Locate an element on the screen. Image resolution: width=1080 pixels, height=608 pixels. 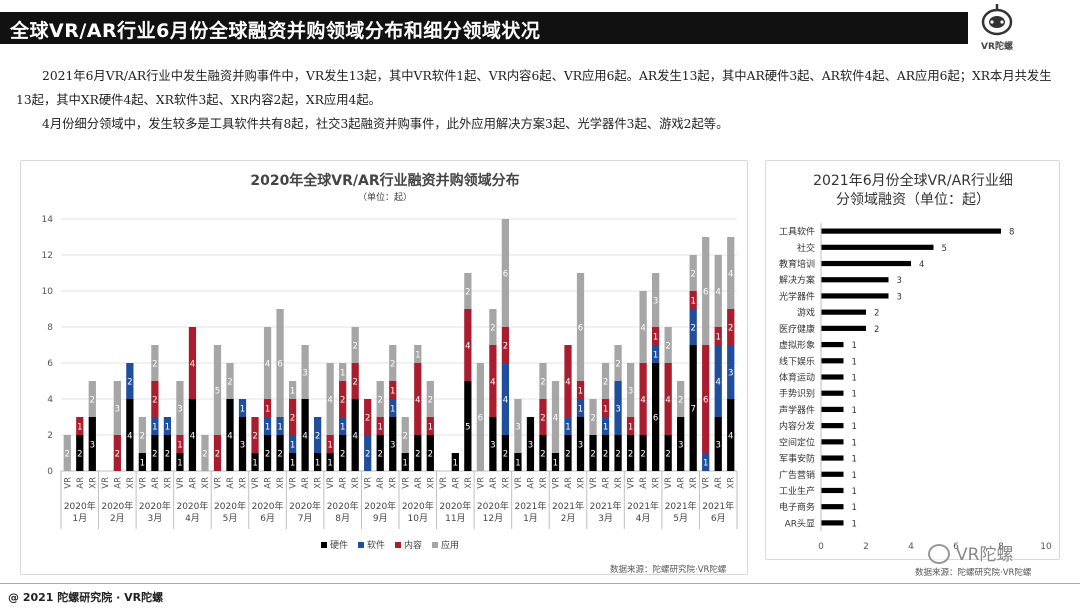
y-tick-label: 10 is located at coordinates (48, 292).